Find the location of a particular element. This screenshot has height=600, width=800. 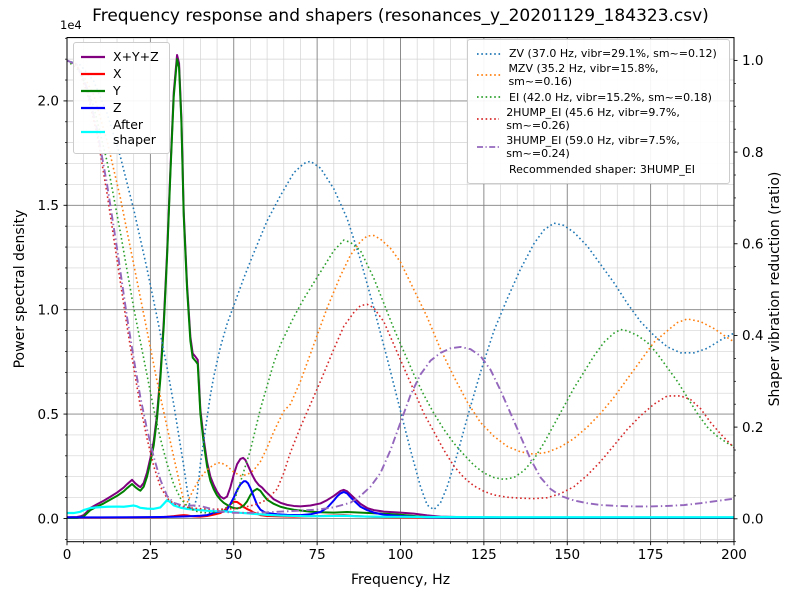

legend-entry-EI: EI (42.0 Hz, vibr=15.2%, sm~=0.18) is located at coordinates (598, 97).